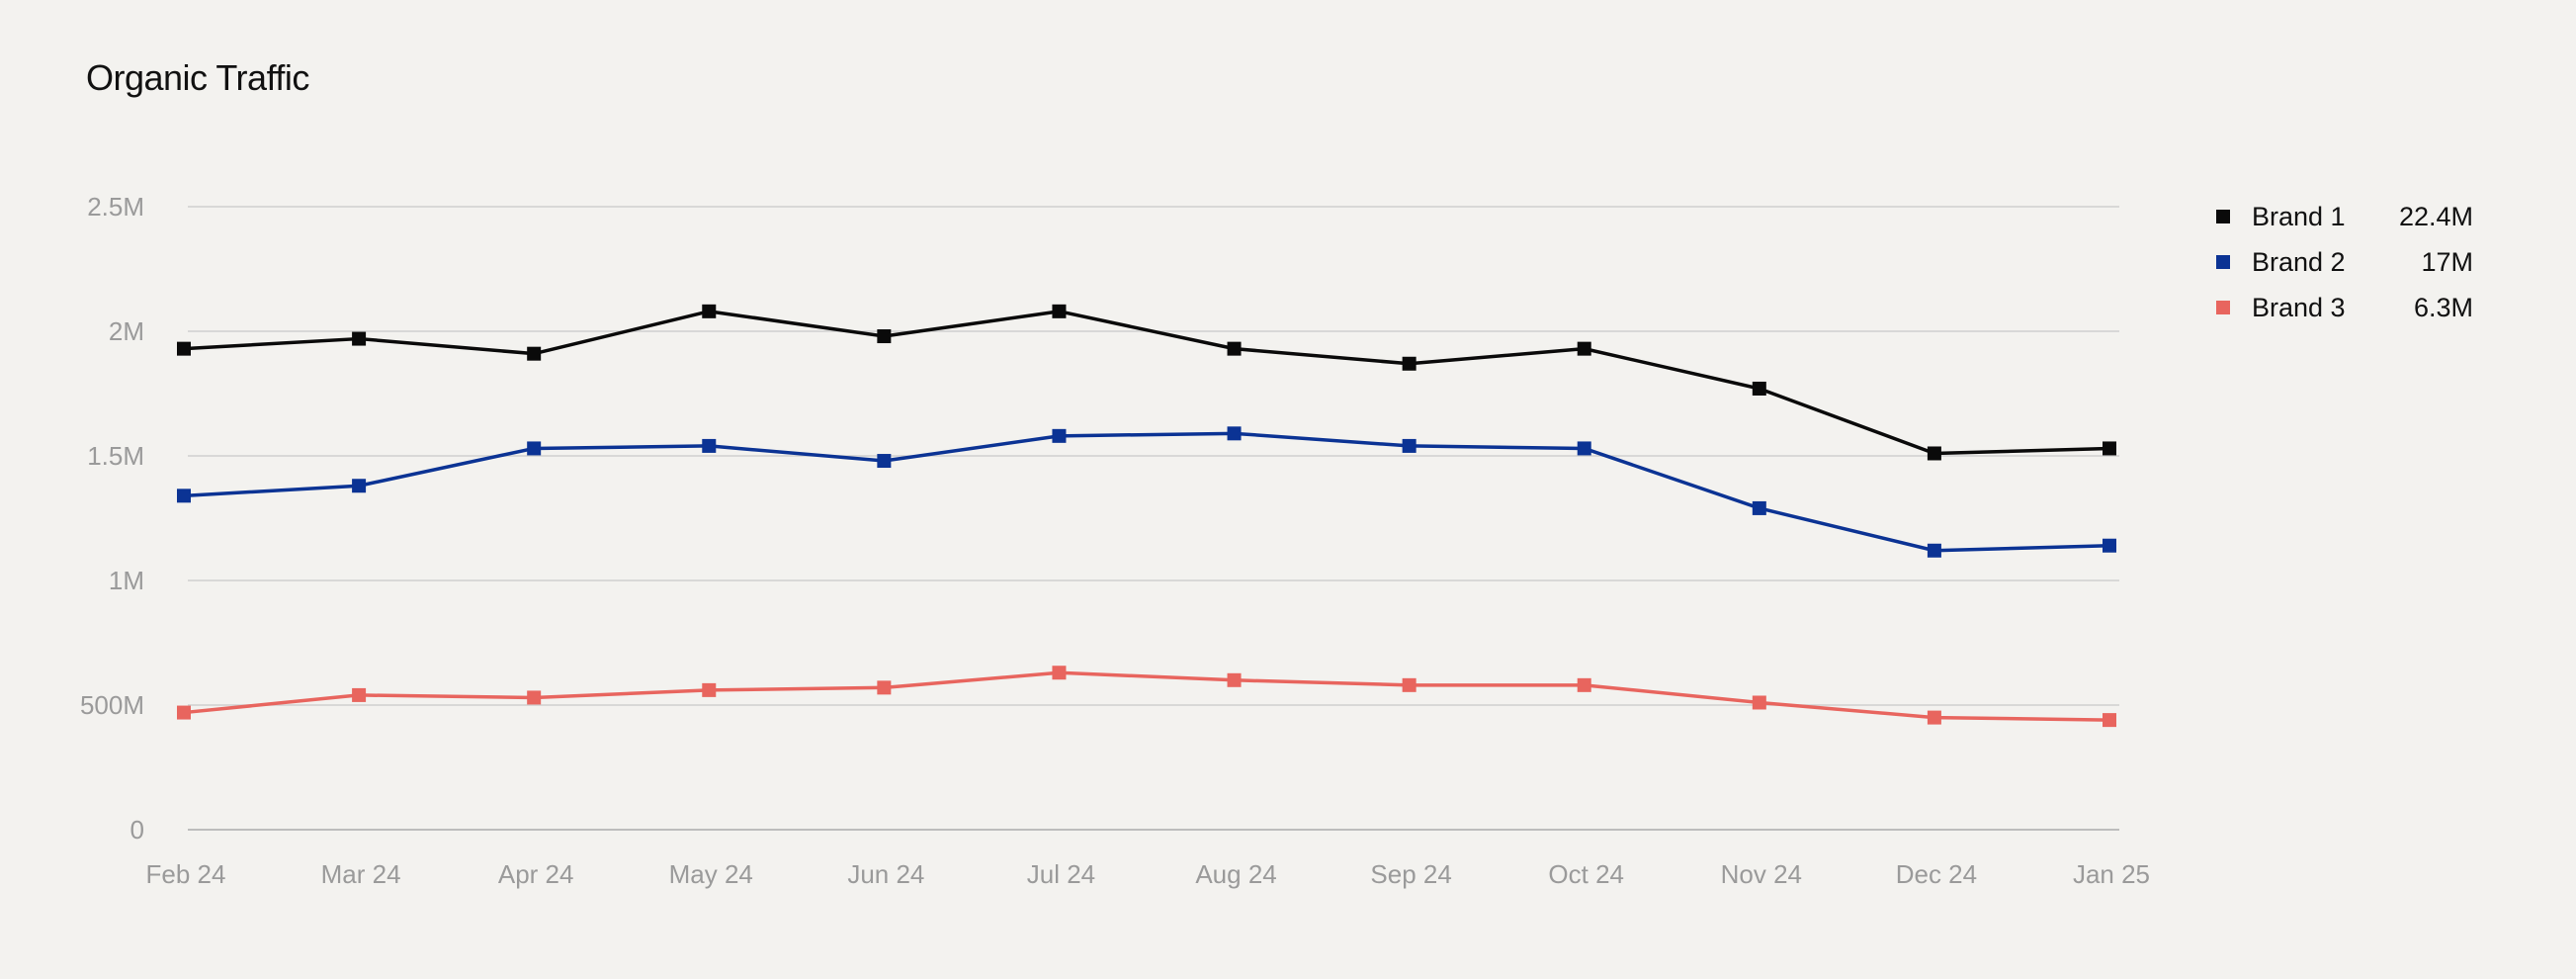 Image resolution: width=2576 pixels, height=979 pixels. What do you see at coordinates (2111, 874) in the screenshot?
I see `x-tick-label: Jan 25` at bounding box center [2111, 874].